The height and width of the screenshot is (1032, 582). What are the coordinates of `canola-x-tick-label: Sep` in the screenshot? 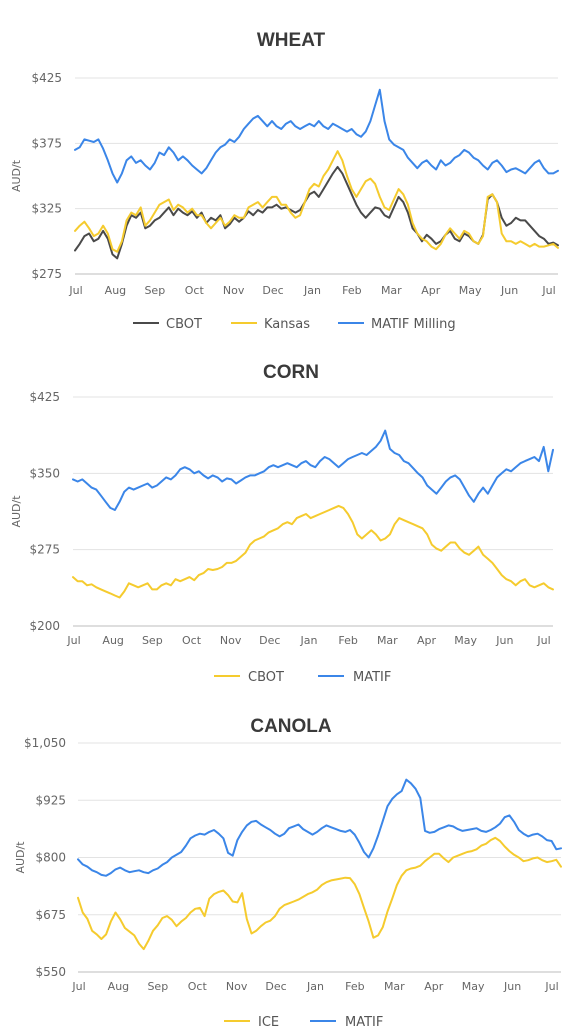 It's located at (157, 986).